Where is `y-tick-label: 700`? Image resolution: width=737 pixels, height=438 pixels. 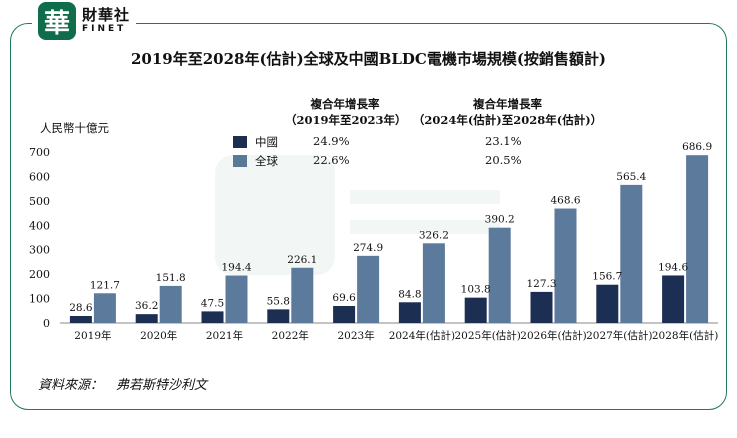 y-tick-label: 700 is located at coordinates (39, 152).